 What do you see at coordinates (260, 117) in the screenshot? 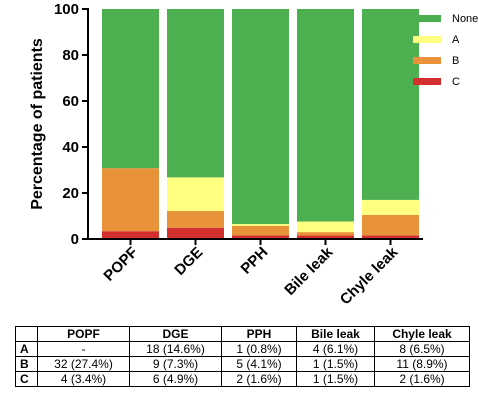
I see `bar-pph-none` at bounding box center [260, 117].